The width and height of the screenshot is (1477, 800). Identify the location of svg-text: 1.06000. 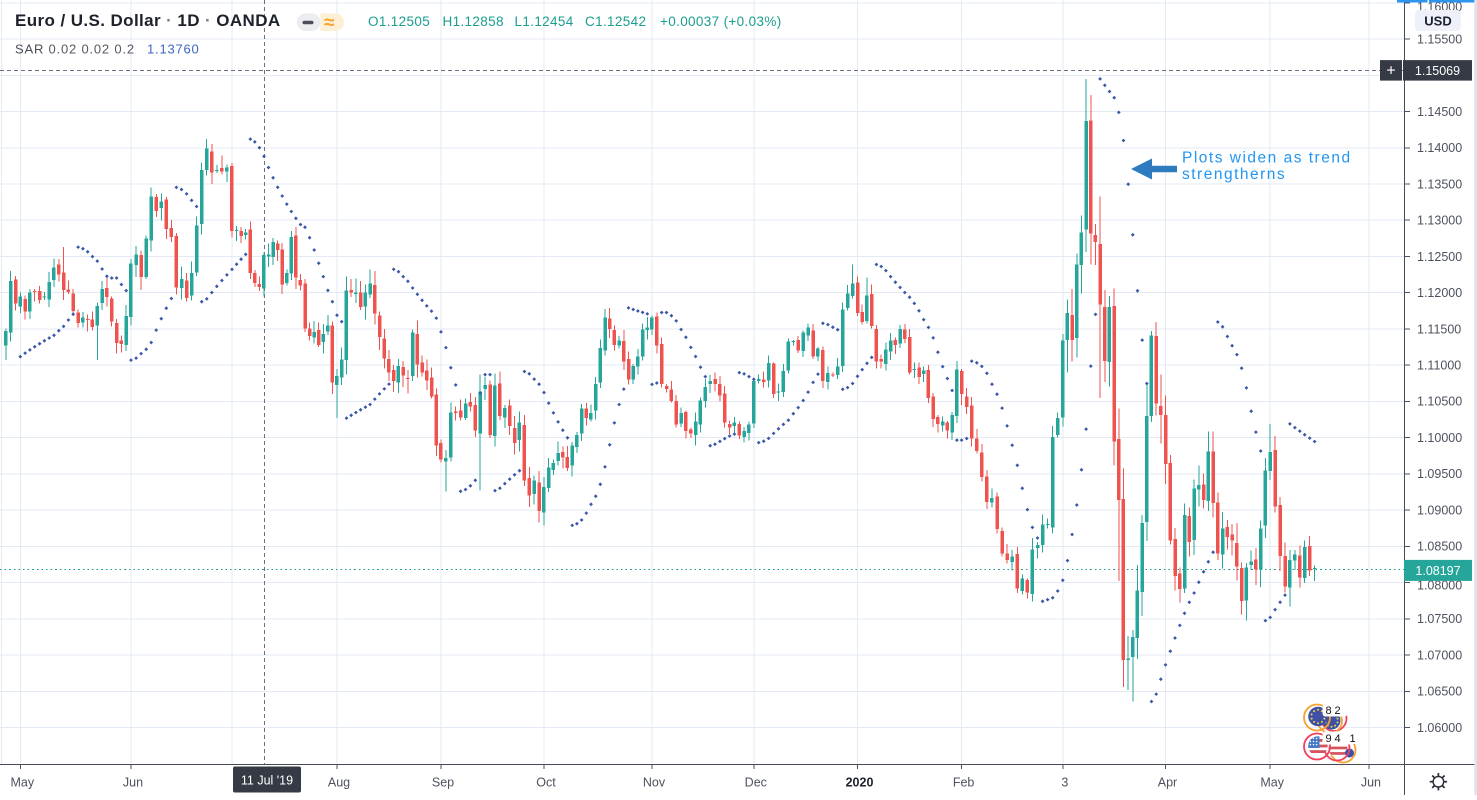
(1439, 728).